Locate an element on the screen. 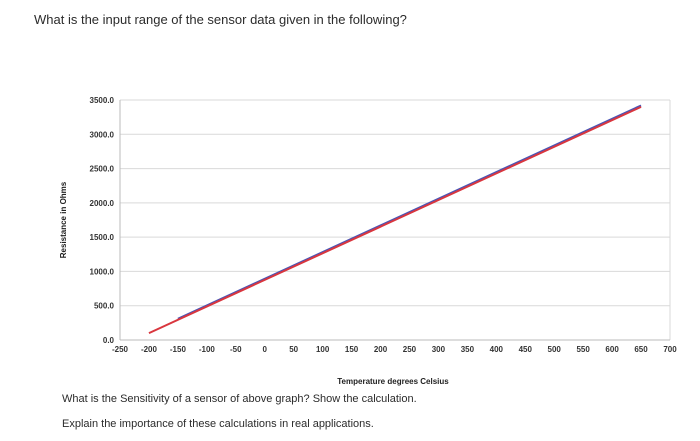  y-tick-label: 3500.0 is located at coordinates (102, 100).